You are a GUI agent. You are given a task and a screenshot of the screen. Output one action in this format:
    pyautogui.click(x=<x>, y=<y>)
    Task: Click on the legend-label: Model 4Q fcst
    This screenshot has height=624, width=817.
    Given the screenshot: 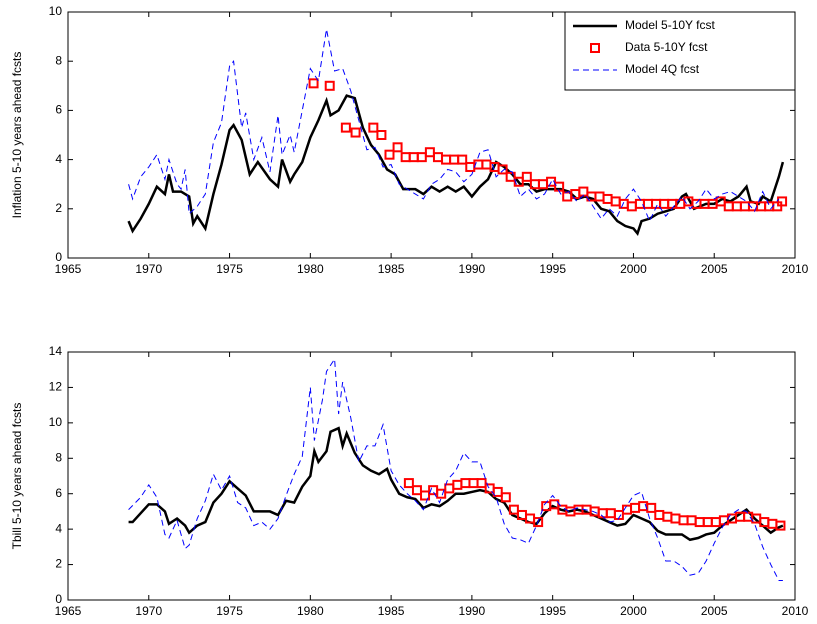 What is the action you would take?
    pyautogui.click(x=662, y=69)
    